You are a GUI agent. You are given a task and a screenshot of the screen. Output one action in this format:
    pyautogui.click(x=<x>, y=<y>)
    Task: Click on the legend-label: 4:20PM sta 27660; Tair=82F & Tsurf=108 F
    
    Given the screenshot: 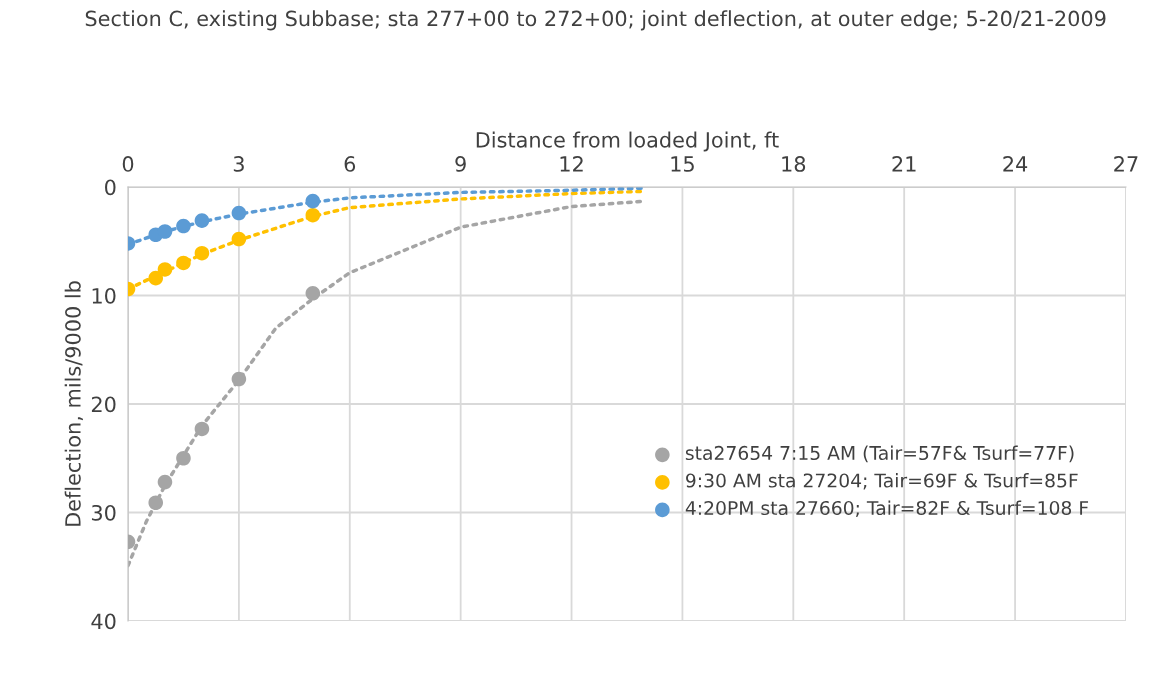 What is the action you would take?
    pyautogui.click(x=887, y=508)
    